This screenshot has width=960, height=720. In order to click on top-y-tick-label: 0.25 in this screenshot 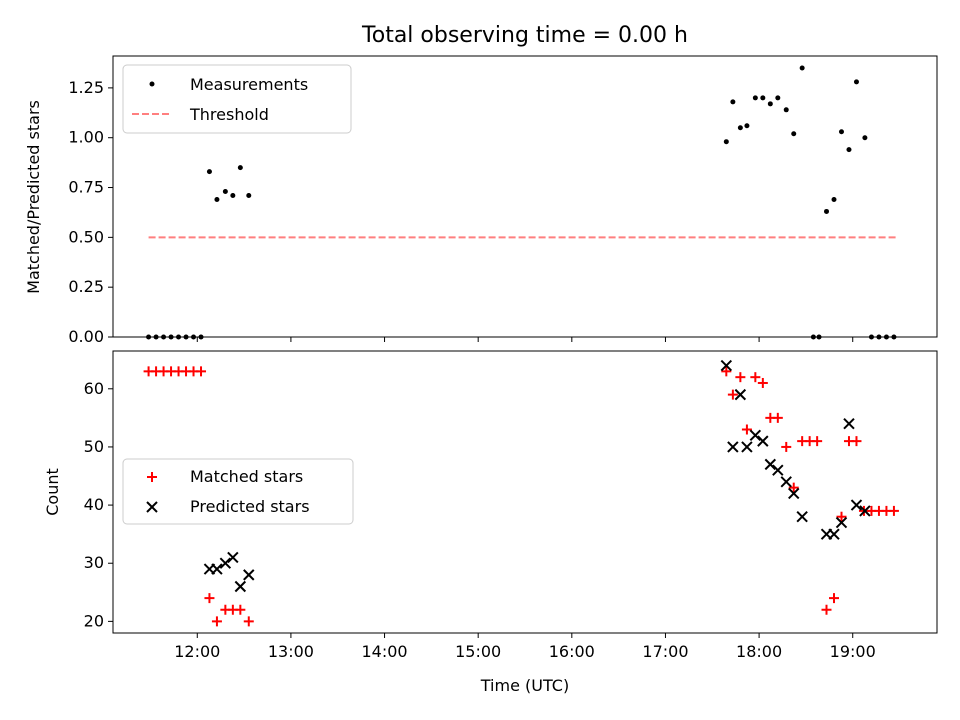, I will do `click(86, 286)`.